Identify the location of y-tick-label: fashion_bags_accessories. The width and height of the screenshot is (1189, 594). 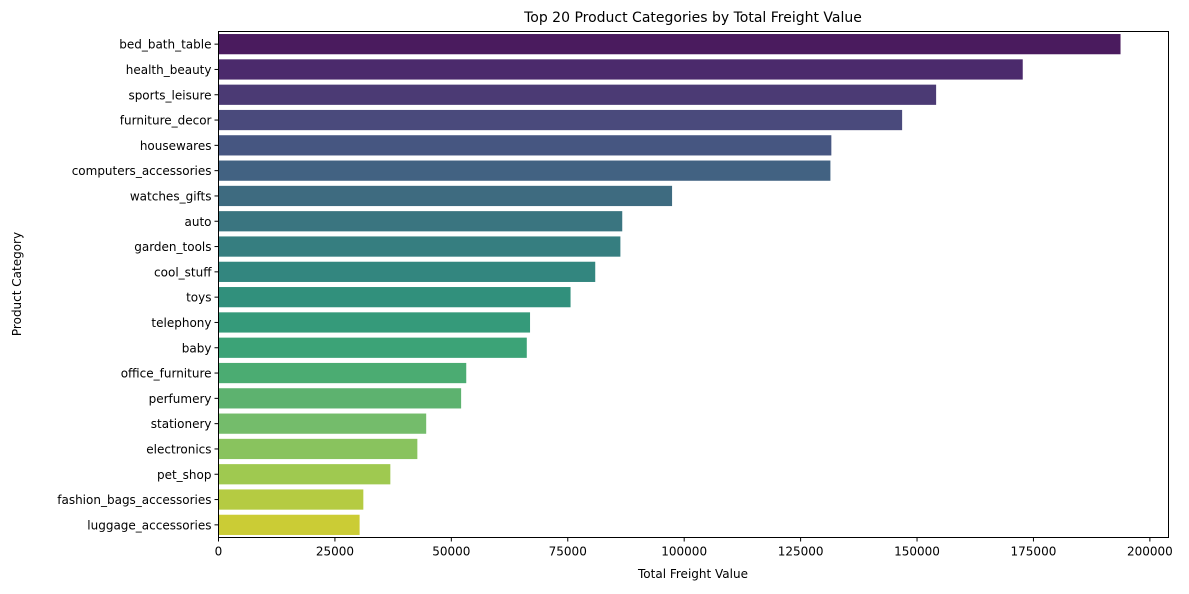
(134, 500).